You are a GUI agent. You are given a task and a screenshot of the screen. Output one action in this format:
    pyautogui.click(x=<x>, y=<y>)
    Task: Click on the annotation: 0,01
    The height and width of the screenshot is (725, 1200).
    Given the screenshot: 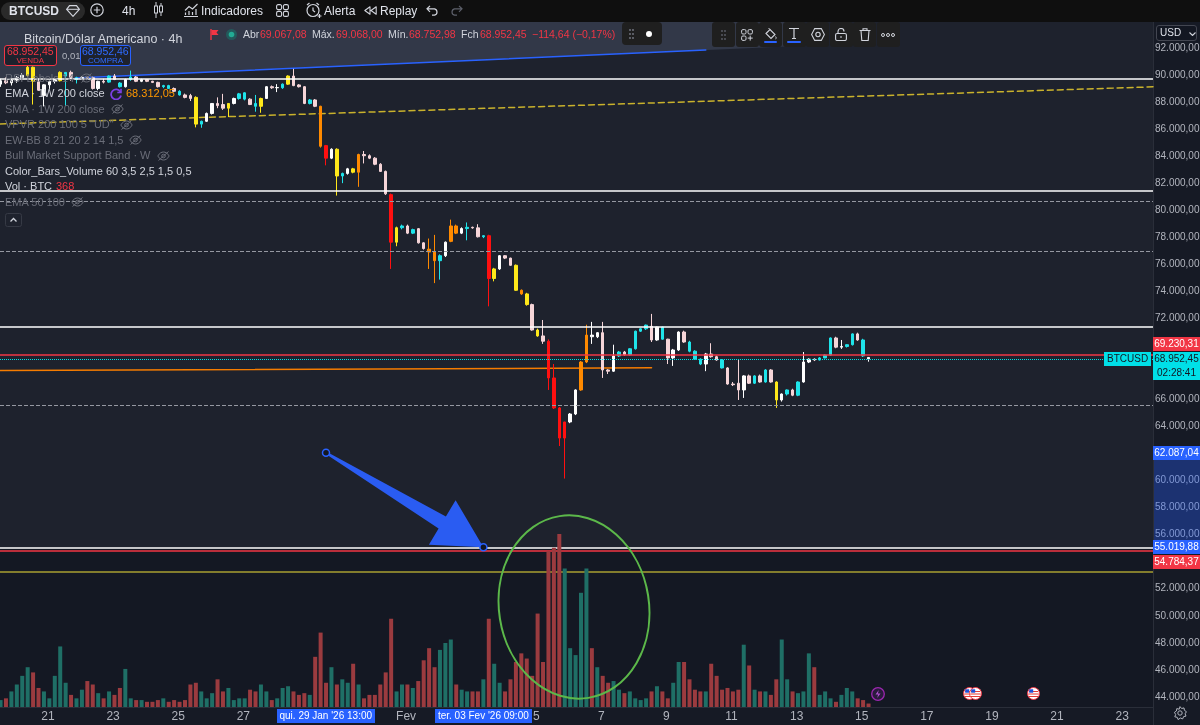 What is the action you would take?
    pyautogui.click(x=71, y=55)
    